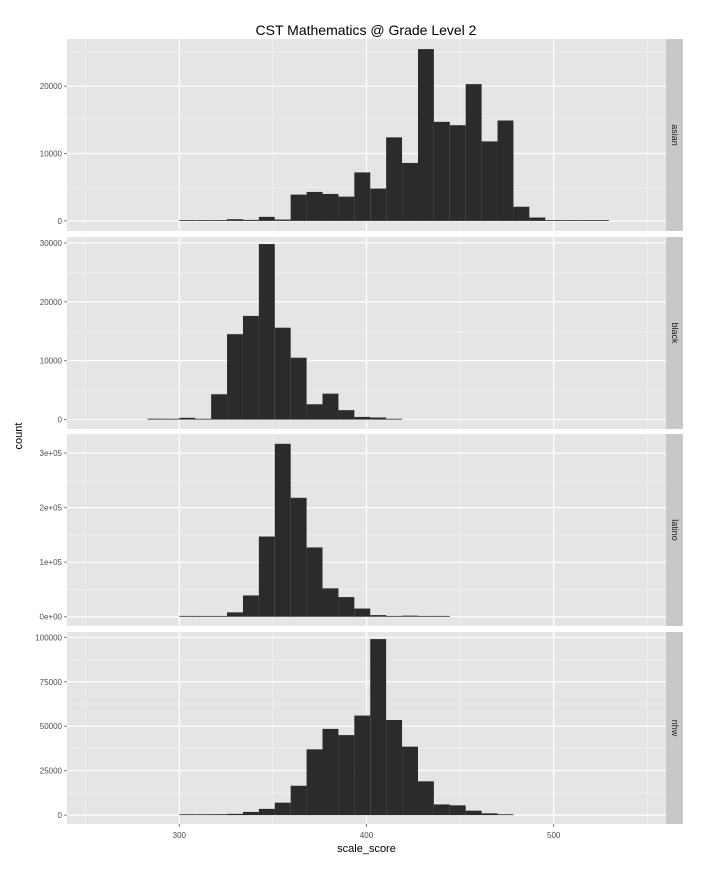 This screenshot has width=702, height=871. I want to click on x-tick-label: 400, so click(367, 835).